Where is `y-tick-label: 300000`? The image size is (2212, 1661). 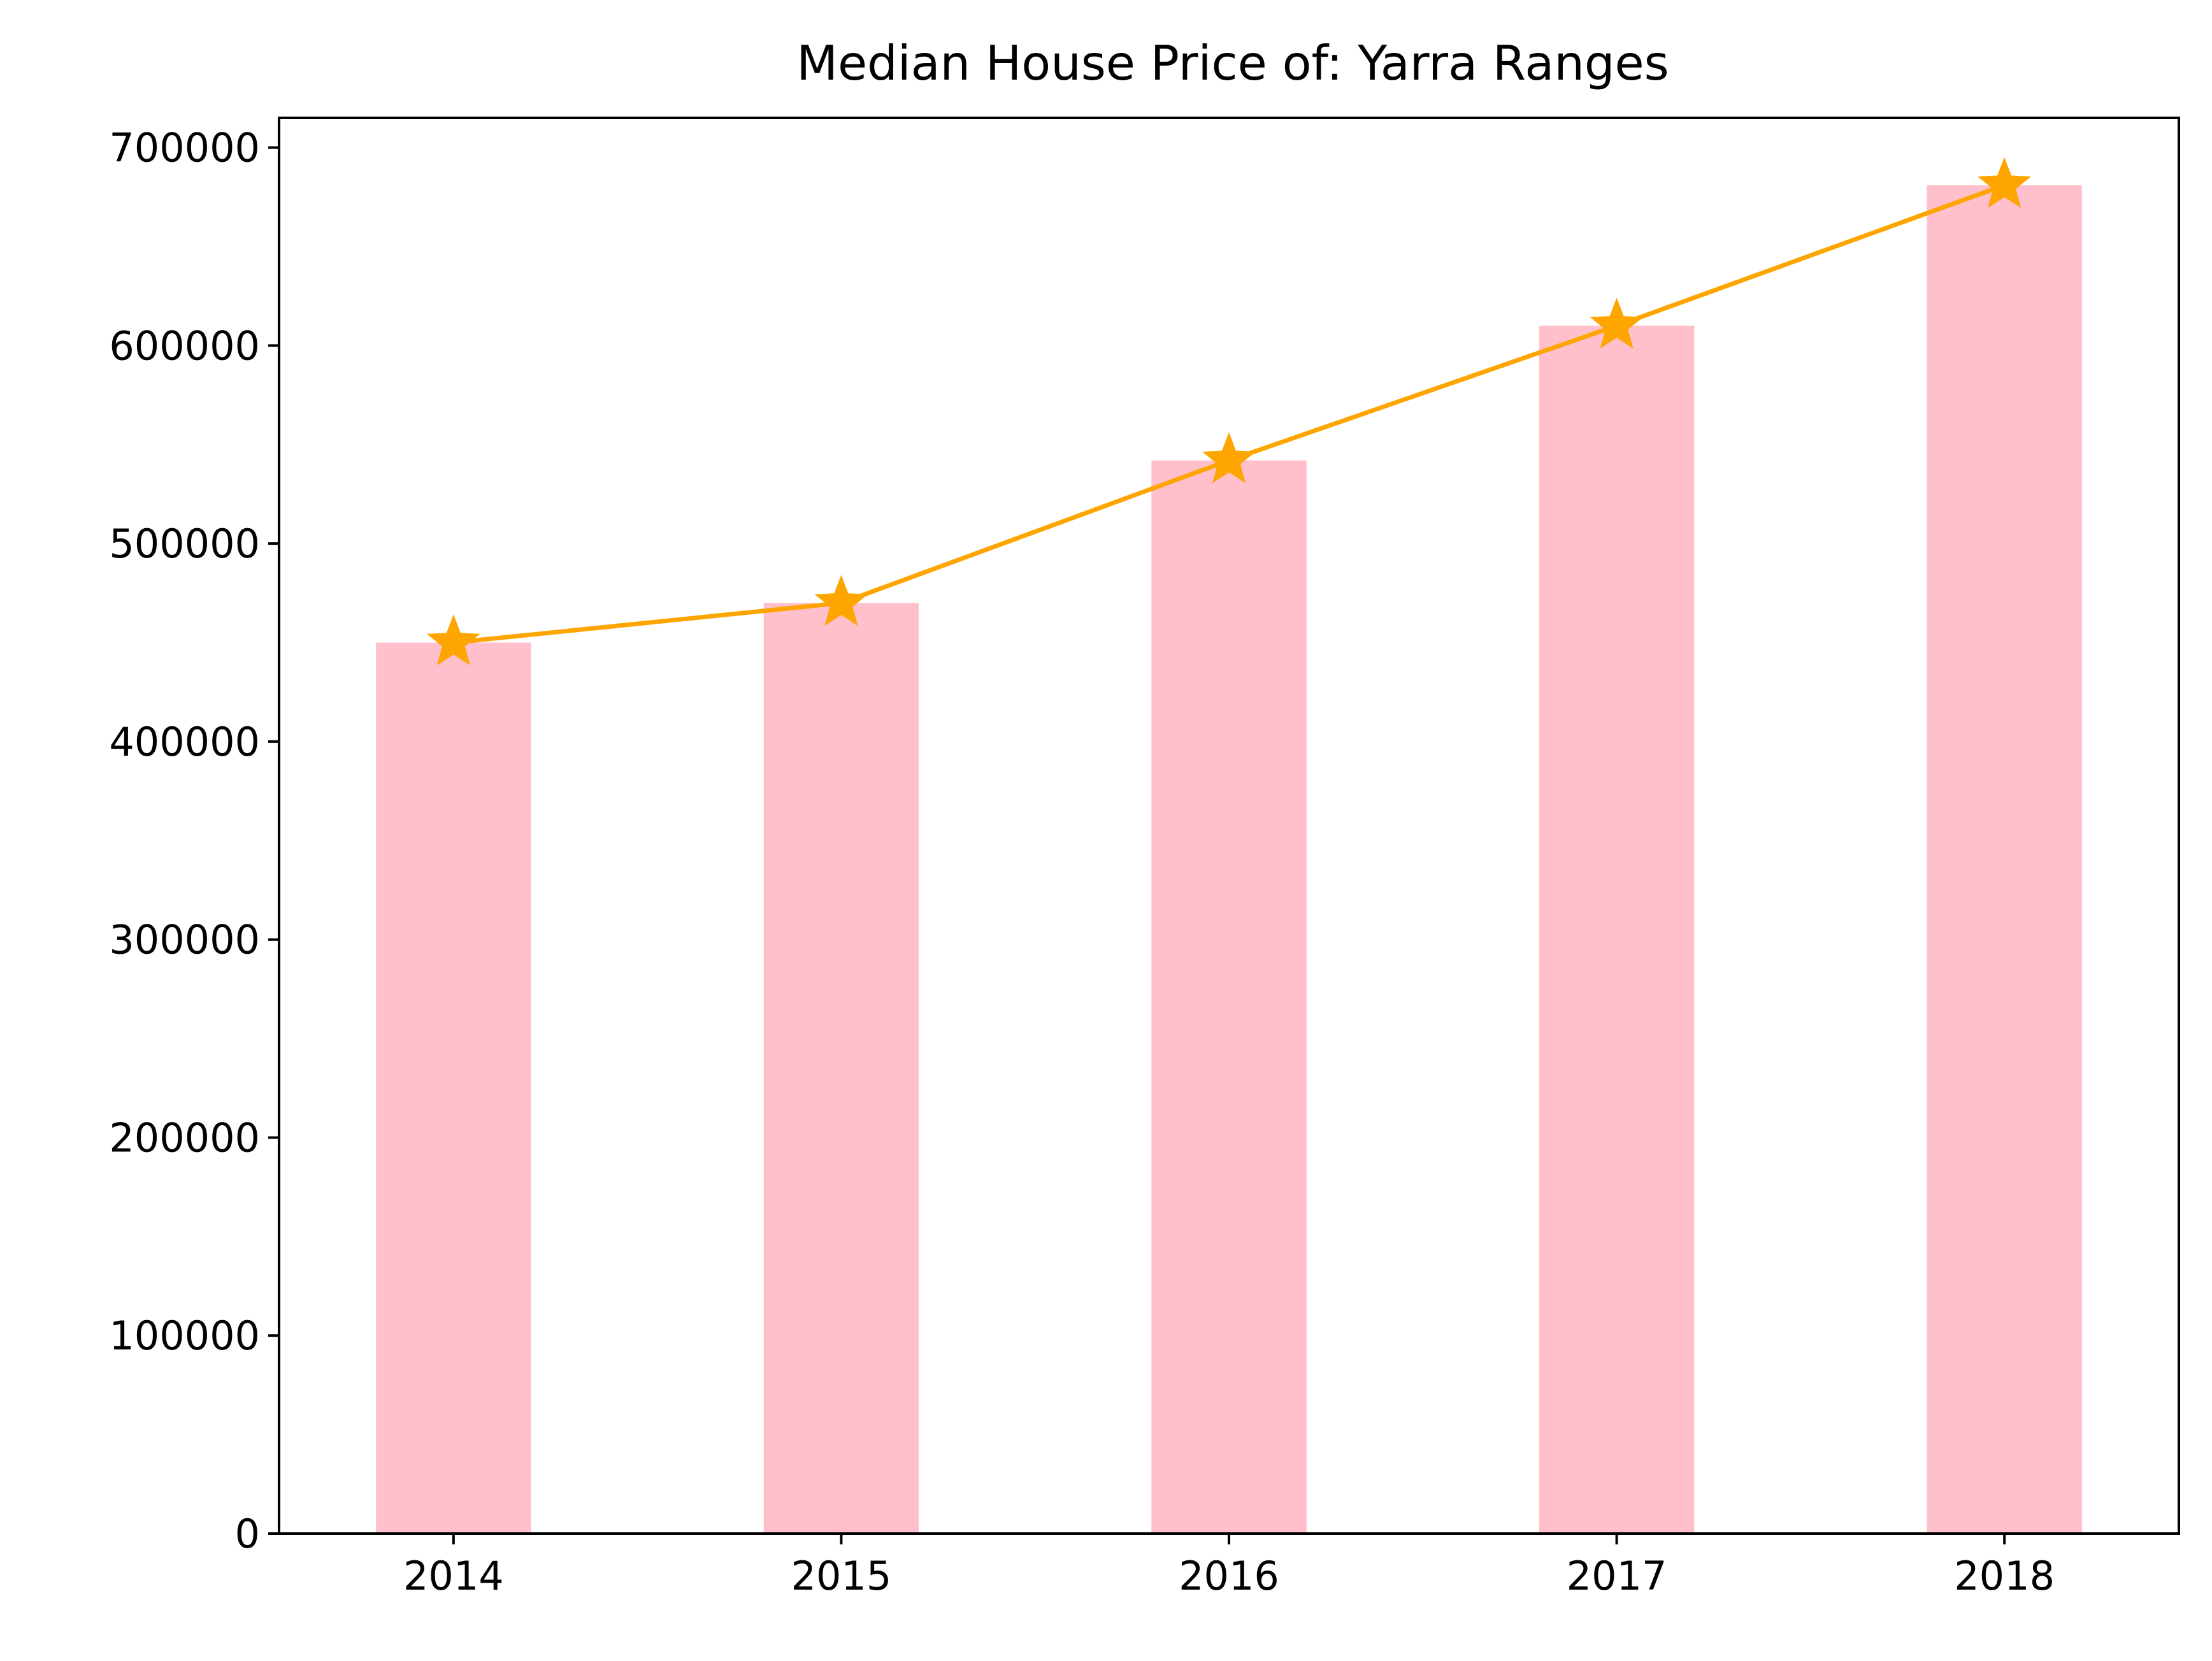 y-tick-label: 300000 is located at coordinates (184, 940).